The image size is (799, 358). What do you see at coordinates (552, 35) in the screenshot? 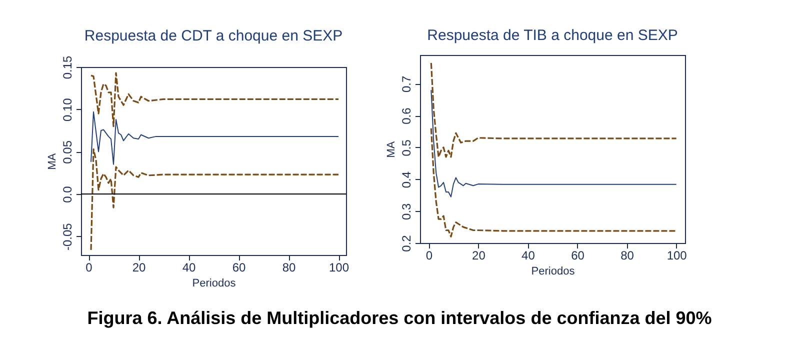
I see `chart-title: Respuesta de TIB a choque en SEXP` at bounding box center [552, 35].